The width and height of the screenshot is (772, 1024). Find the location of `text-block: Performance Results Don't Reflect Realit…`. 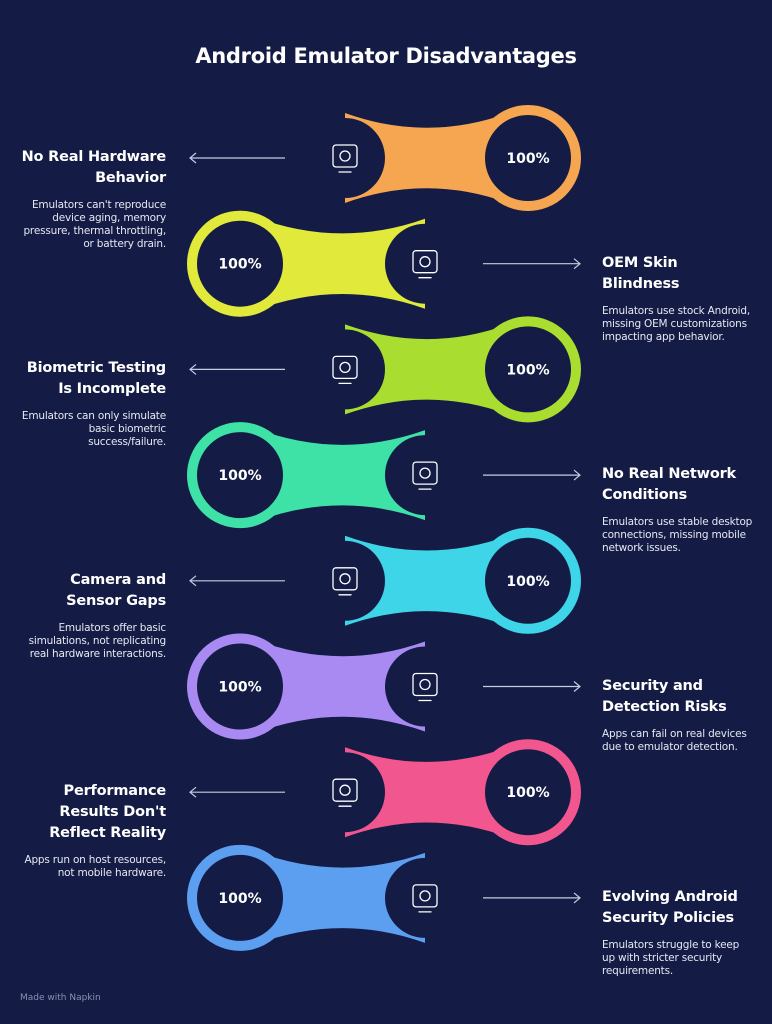

text-block: Performance Results Don't Reflect Realit… is located at coordinates (90, 830).